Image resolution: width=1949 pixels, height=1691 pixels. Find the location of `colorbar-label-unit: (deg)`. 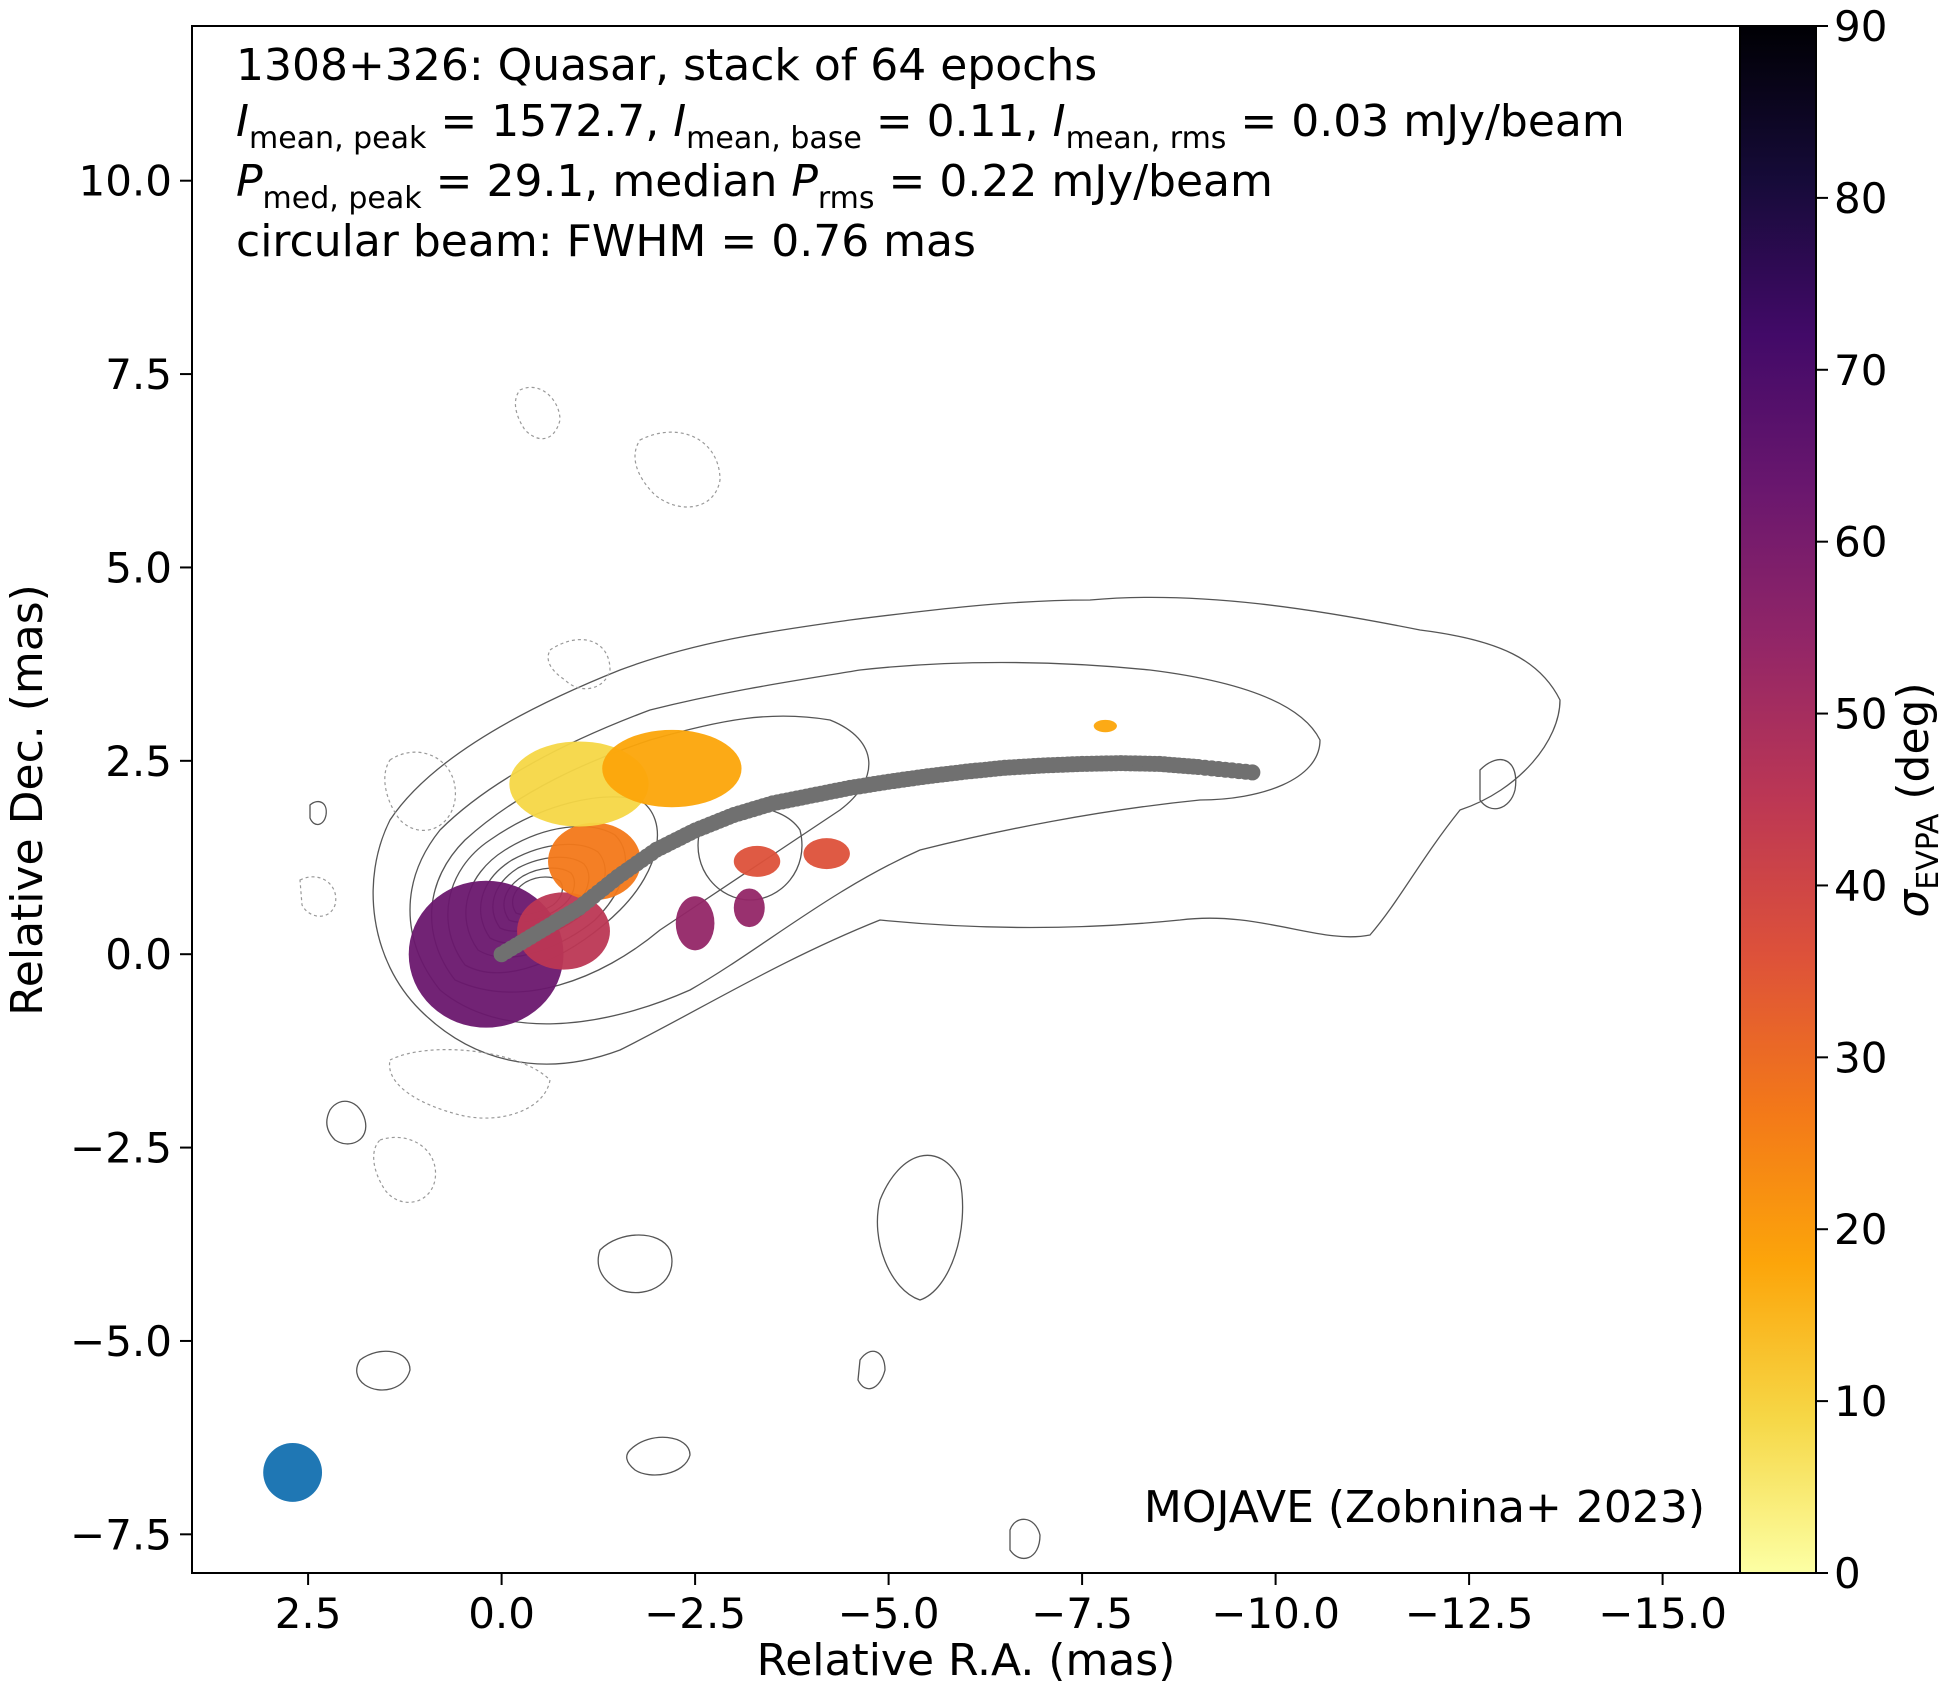

colorbar-label-unit: (deg) is located at coordinates (1913, 747).